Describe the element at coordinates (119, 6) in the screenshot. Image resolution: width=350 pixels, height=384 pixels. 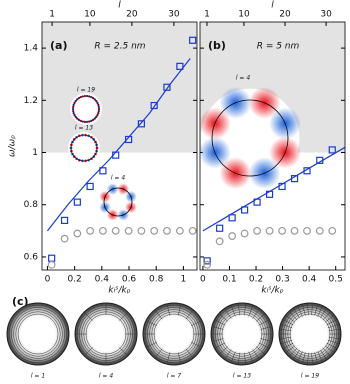
I see `top-axis-label: l` at that location.